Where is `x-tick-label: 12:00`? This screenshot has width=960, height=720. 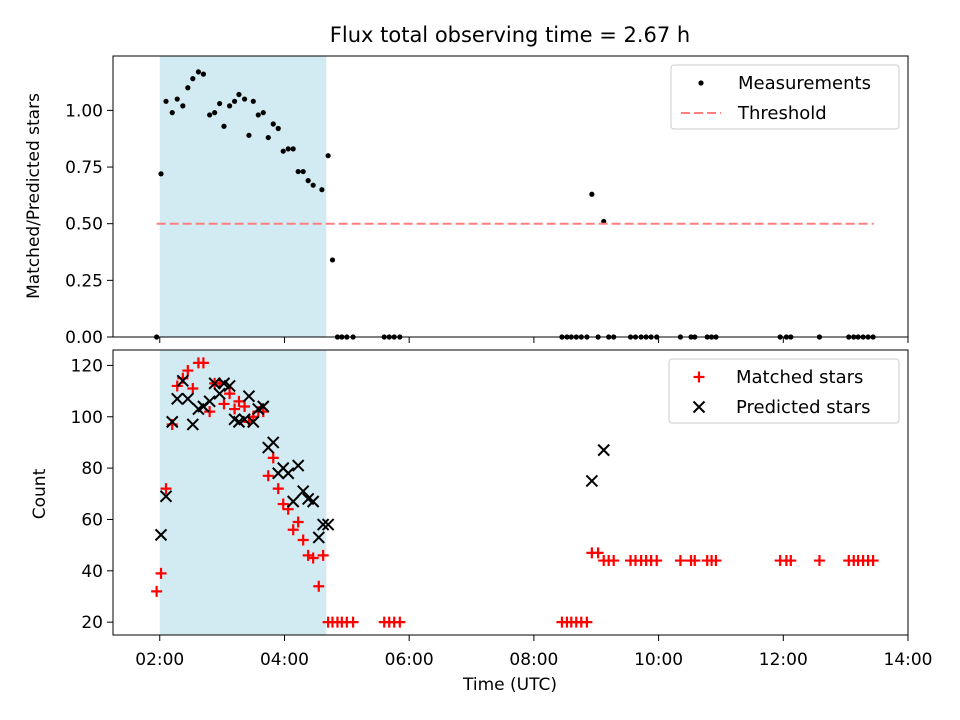 x-tick-label: 12:00 is located at coordinates (783, 660).